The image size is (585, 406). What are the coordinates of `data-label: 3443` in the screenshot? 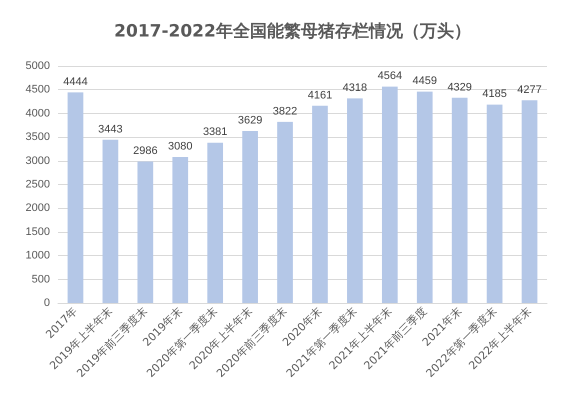 It's located at (110, 129).